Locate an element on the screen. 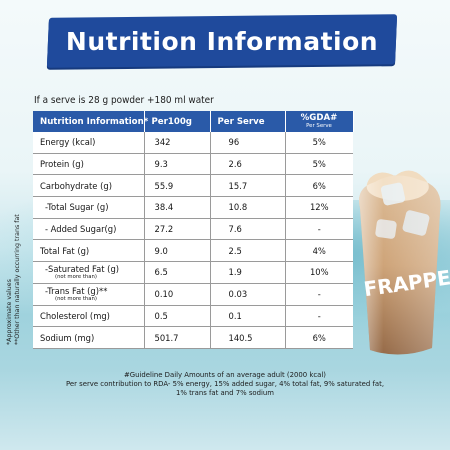 This screenshot has height=450, width=450. row-per100g: 0.10 is located at coordinates (177, 294).